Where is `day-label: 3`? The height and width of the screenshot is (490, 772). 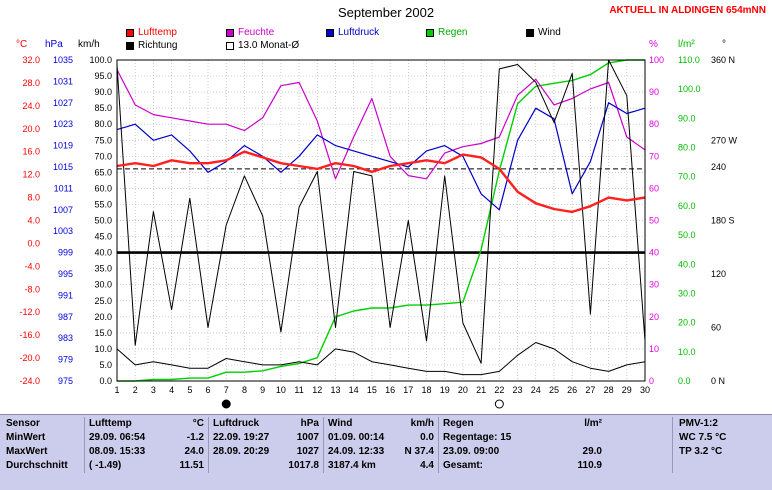 day-label: 3 is located at coordinates (153, 390).